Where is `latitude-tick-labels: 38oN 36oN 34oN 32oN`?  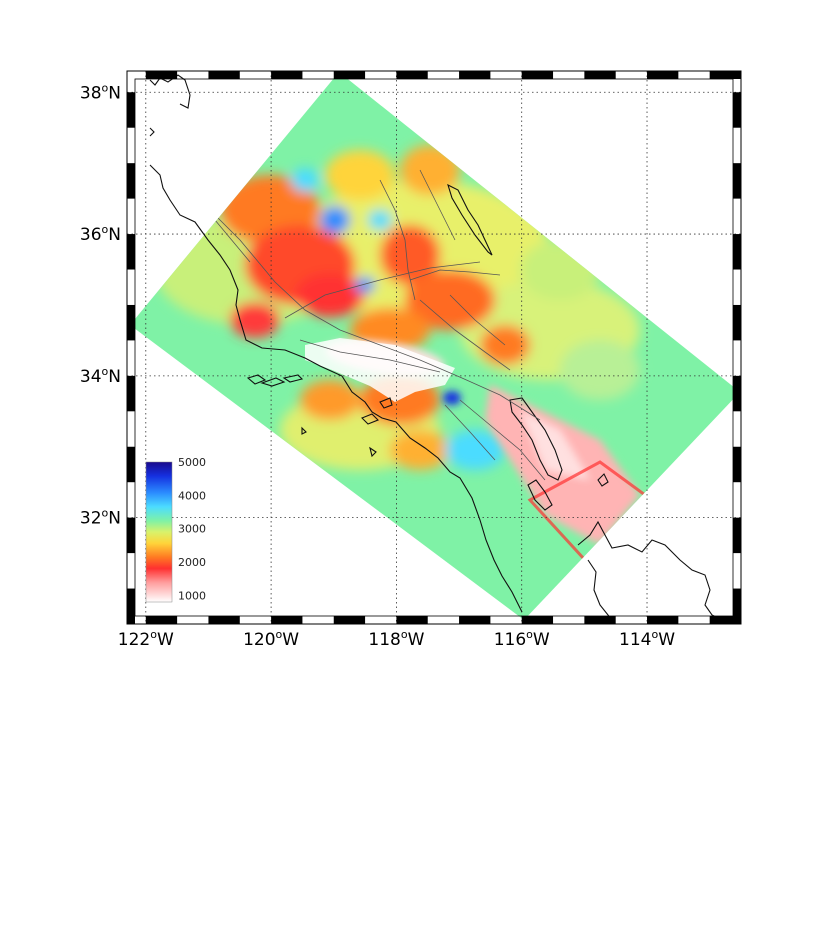 latitude-tick-labels: 38oN 36oN 34oN 32oN is located at coordinates (100, 304).